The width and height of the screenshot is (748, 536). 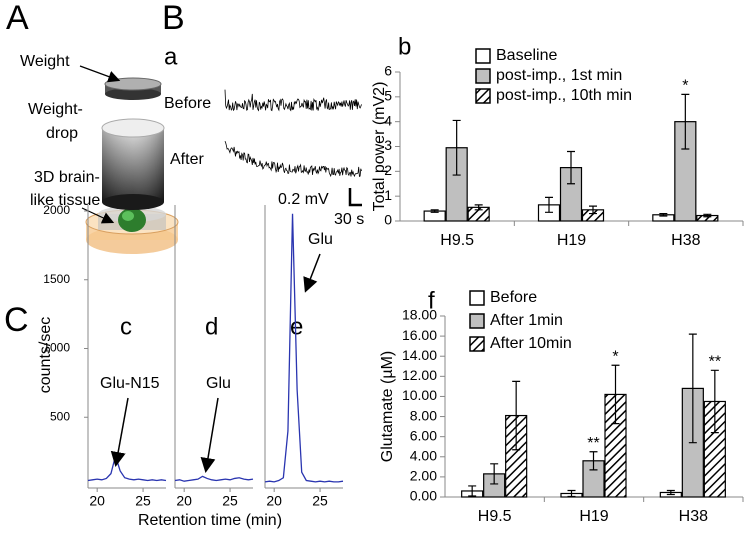 What do you see at coordinates (129, 159) in the screenshot?
I see `weight-drop-illustration` at bounding box center [129, 159].